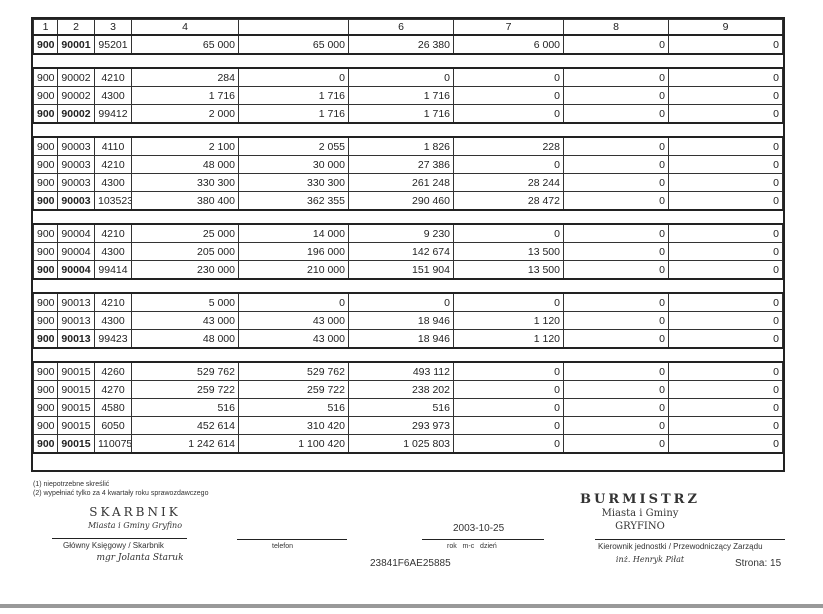 The image size is (823, 614). What do you see at coordinates (543, 200) in the screenshot?
I see `cell-value: 28 472` at bounding box center [543, 200].